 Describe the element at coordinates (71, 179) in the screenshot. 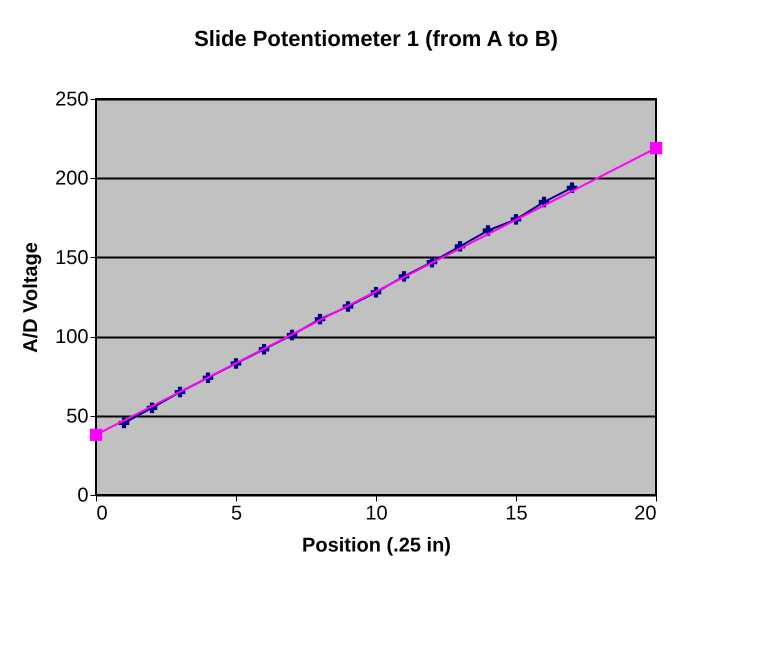

I see `y-tick-label: 200` at that location.